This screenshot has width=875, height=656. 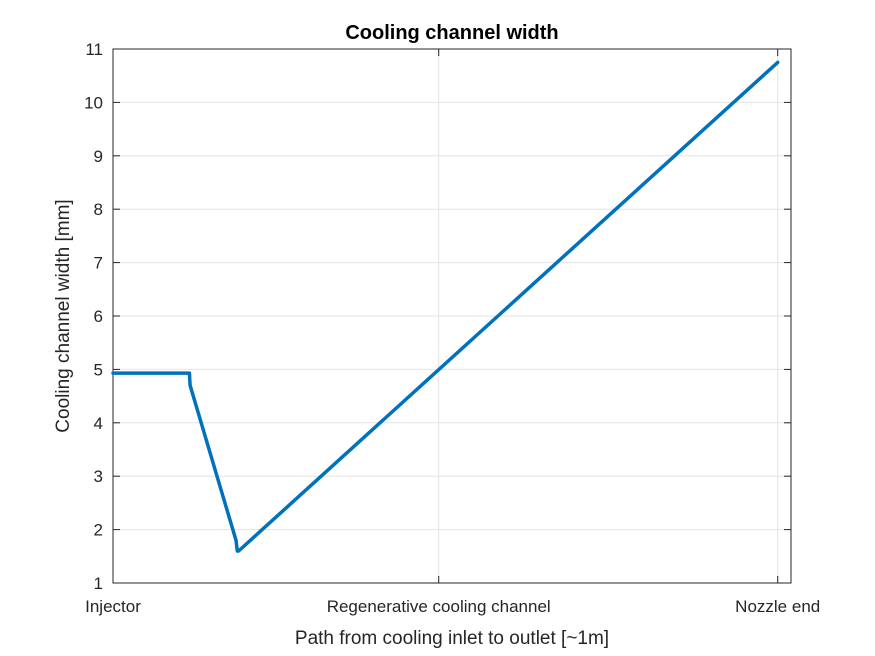 What do you see at coordinates (94, 49) in the screenshot?
I see `y-tick-label: 11` at bounding box center [94, 49].